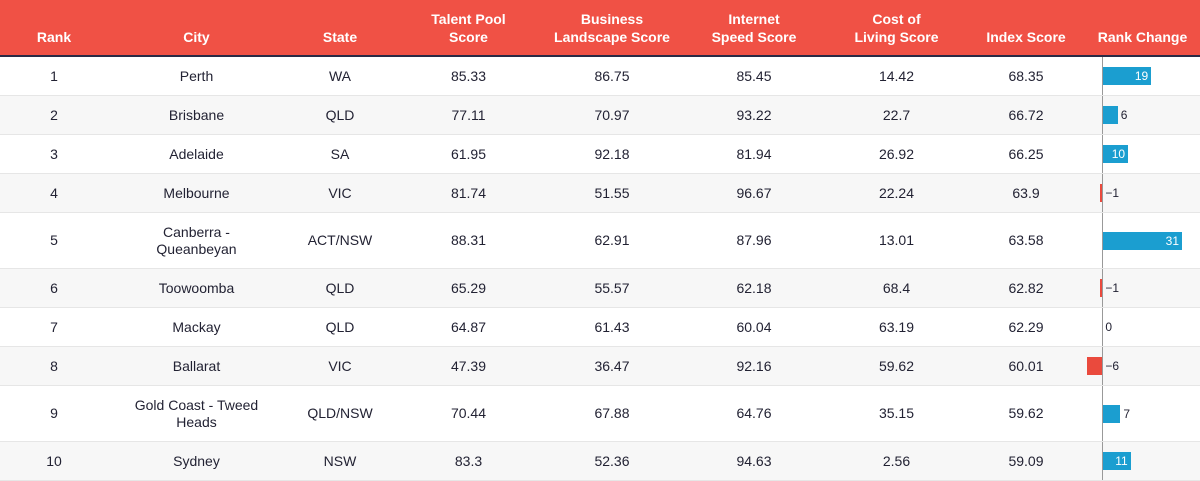 This screenshot has width=1200, height=481. I want to click on internet-speed-score-cell: 81.94, so click(754, 154).